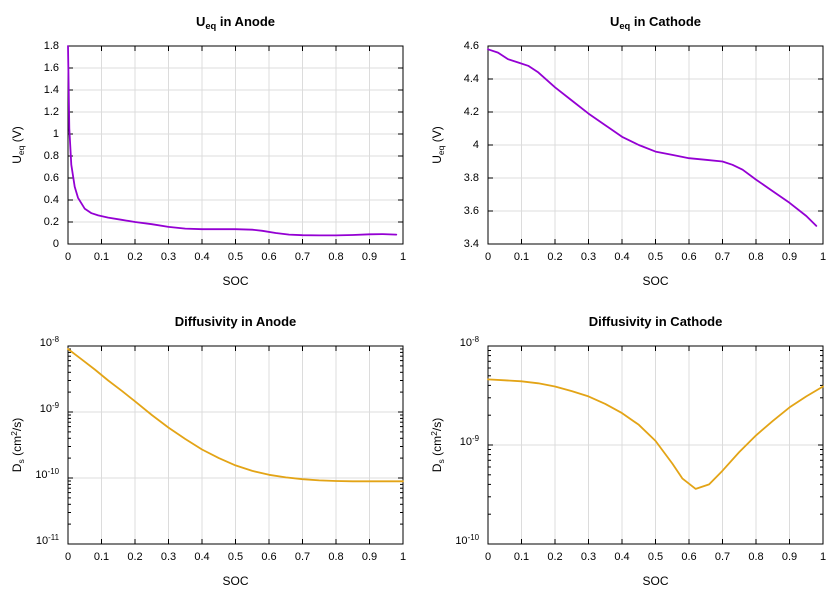 This screenshot has height=600, width=840. Describe the element at coordinates (655, 22) in the screenshot. I see `chart-title: Ueq in Cathode` at that location.